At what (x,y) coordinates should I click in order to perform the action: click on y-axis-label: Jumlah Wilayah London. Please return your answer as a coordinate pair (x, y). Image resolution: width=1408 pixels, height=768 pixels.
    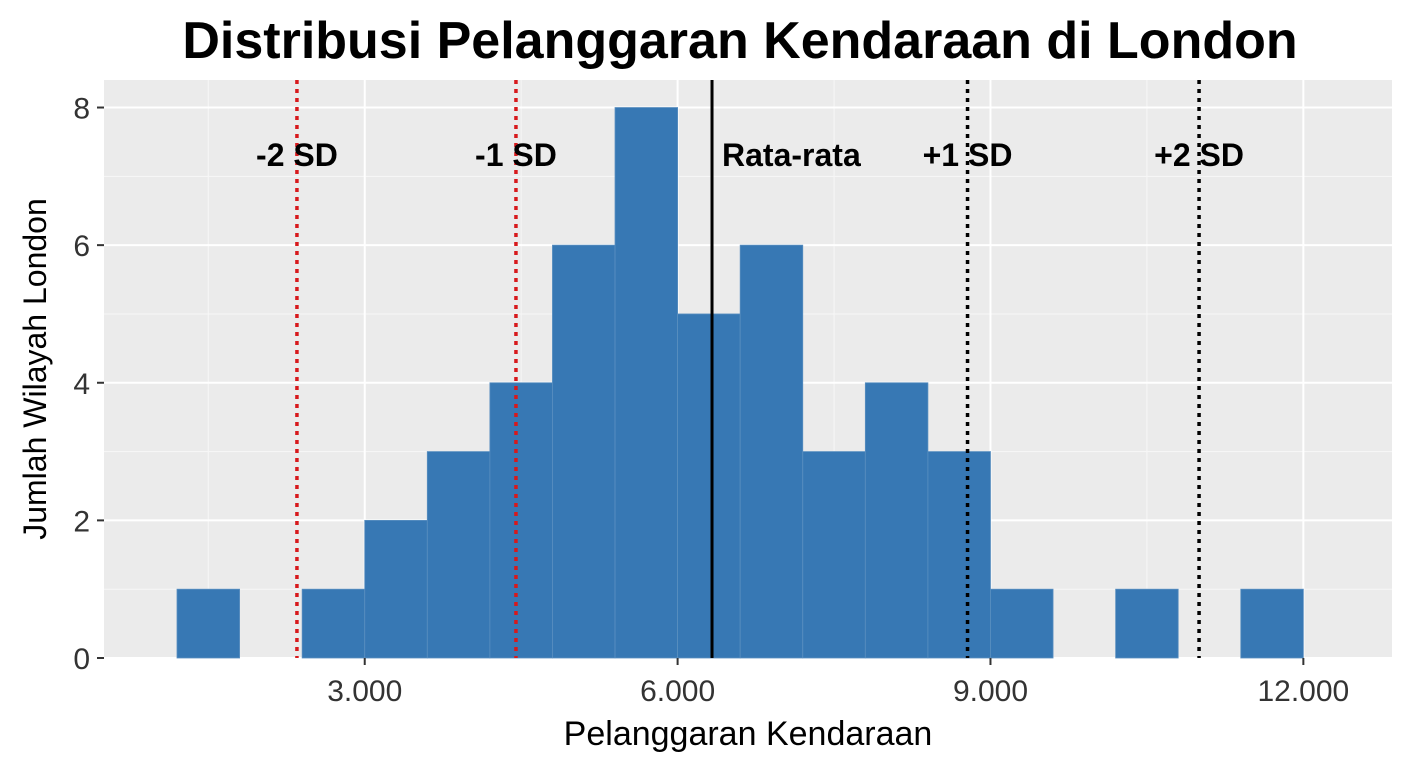
    Looking at the image, I should click on (35, 369).